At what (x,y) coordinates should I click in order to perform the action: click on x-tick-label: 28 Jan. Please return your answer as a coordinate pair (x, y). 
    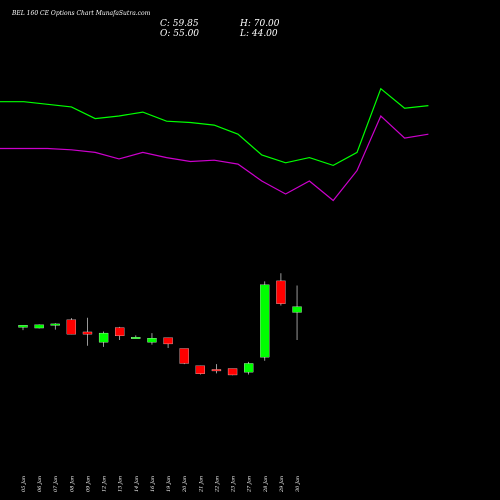
    Looking at the image, I should click on (266, 484).